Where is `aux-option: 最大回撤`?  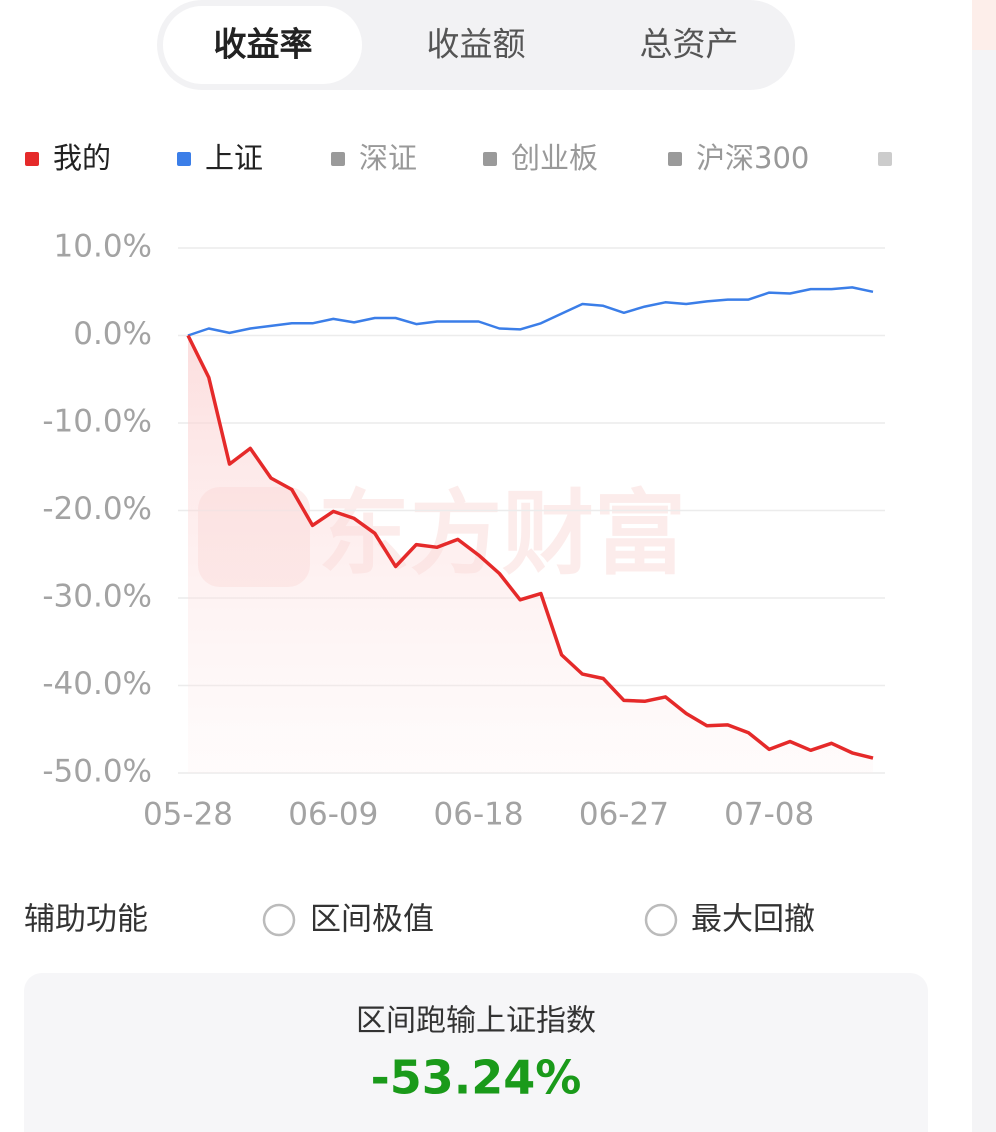 aux-option: 最大回撤 is located at coordinates (753, 920).